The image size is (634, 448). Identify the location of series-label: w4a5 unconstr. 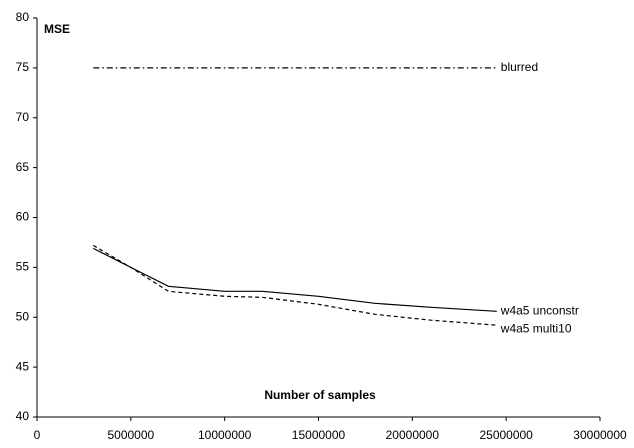
(539, 310).